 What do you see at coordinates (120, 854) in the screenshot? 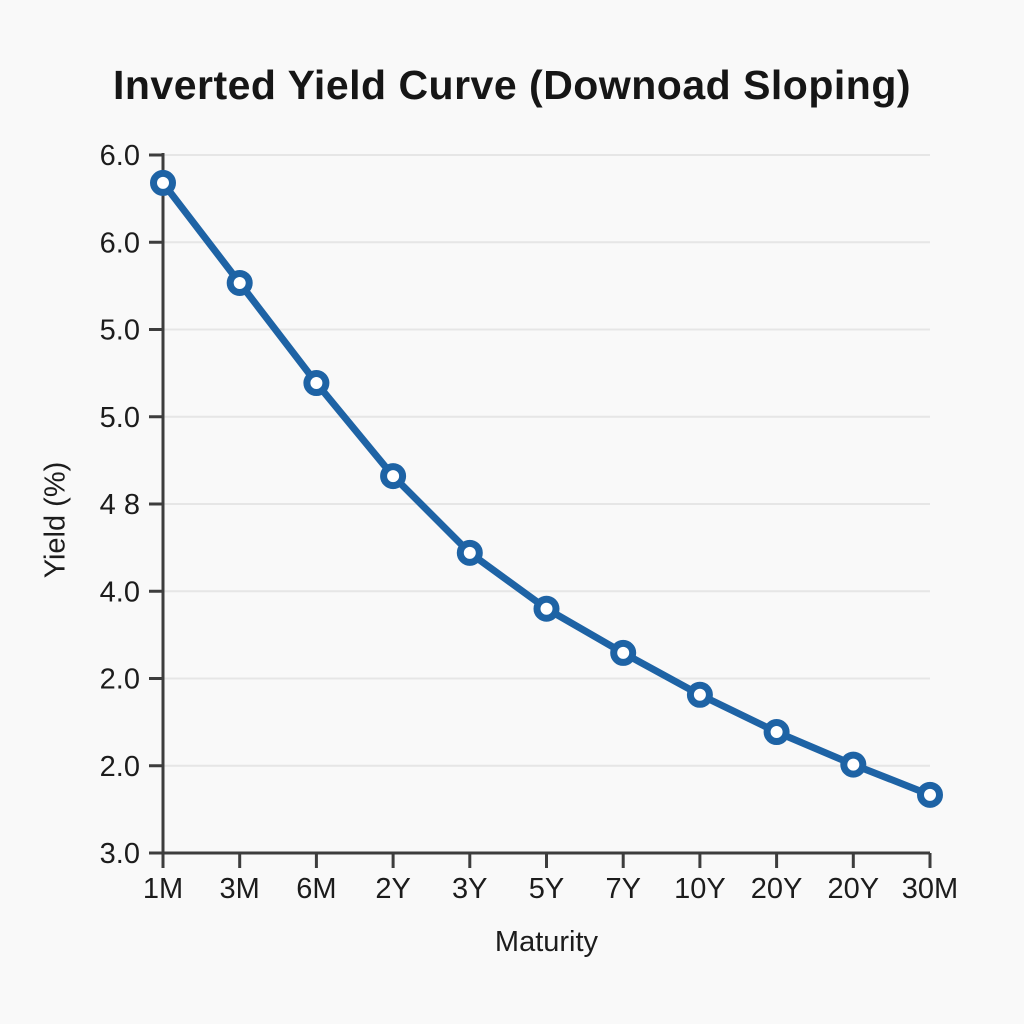
I see `y-tick-label: 3.0` at bounding box center [120, 854].